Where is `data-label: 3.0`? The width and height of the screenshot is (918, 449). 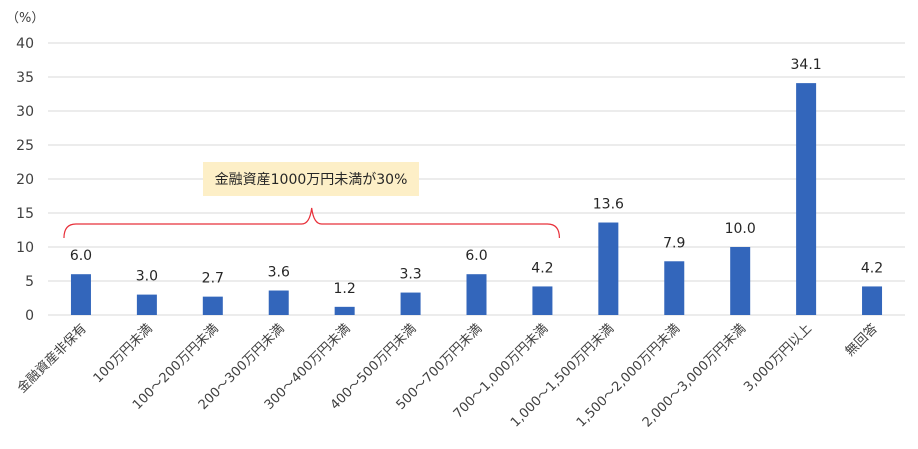 data-label: 3.0 is located at coordinates (147, 277).